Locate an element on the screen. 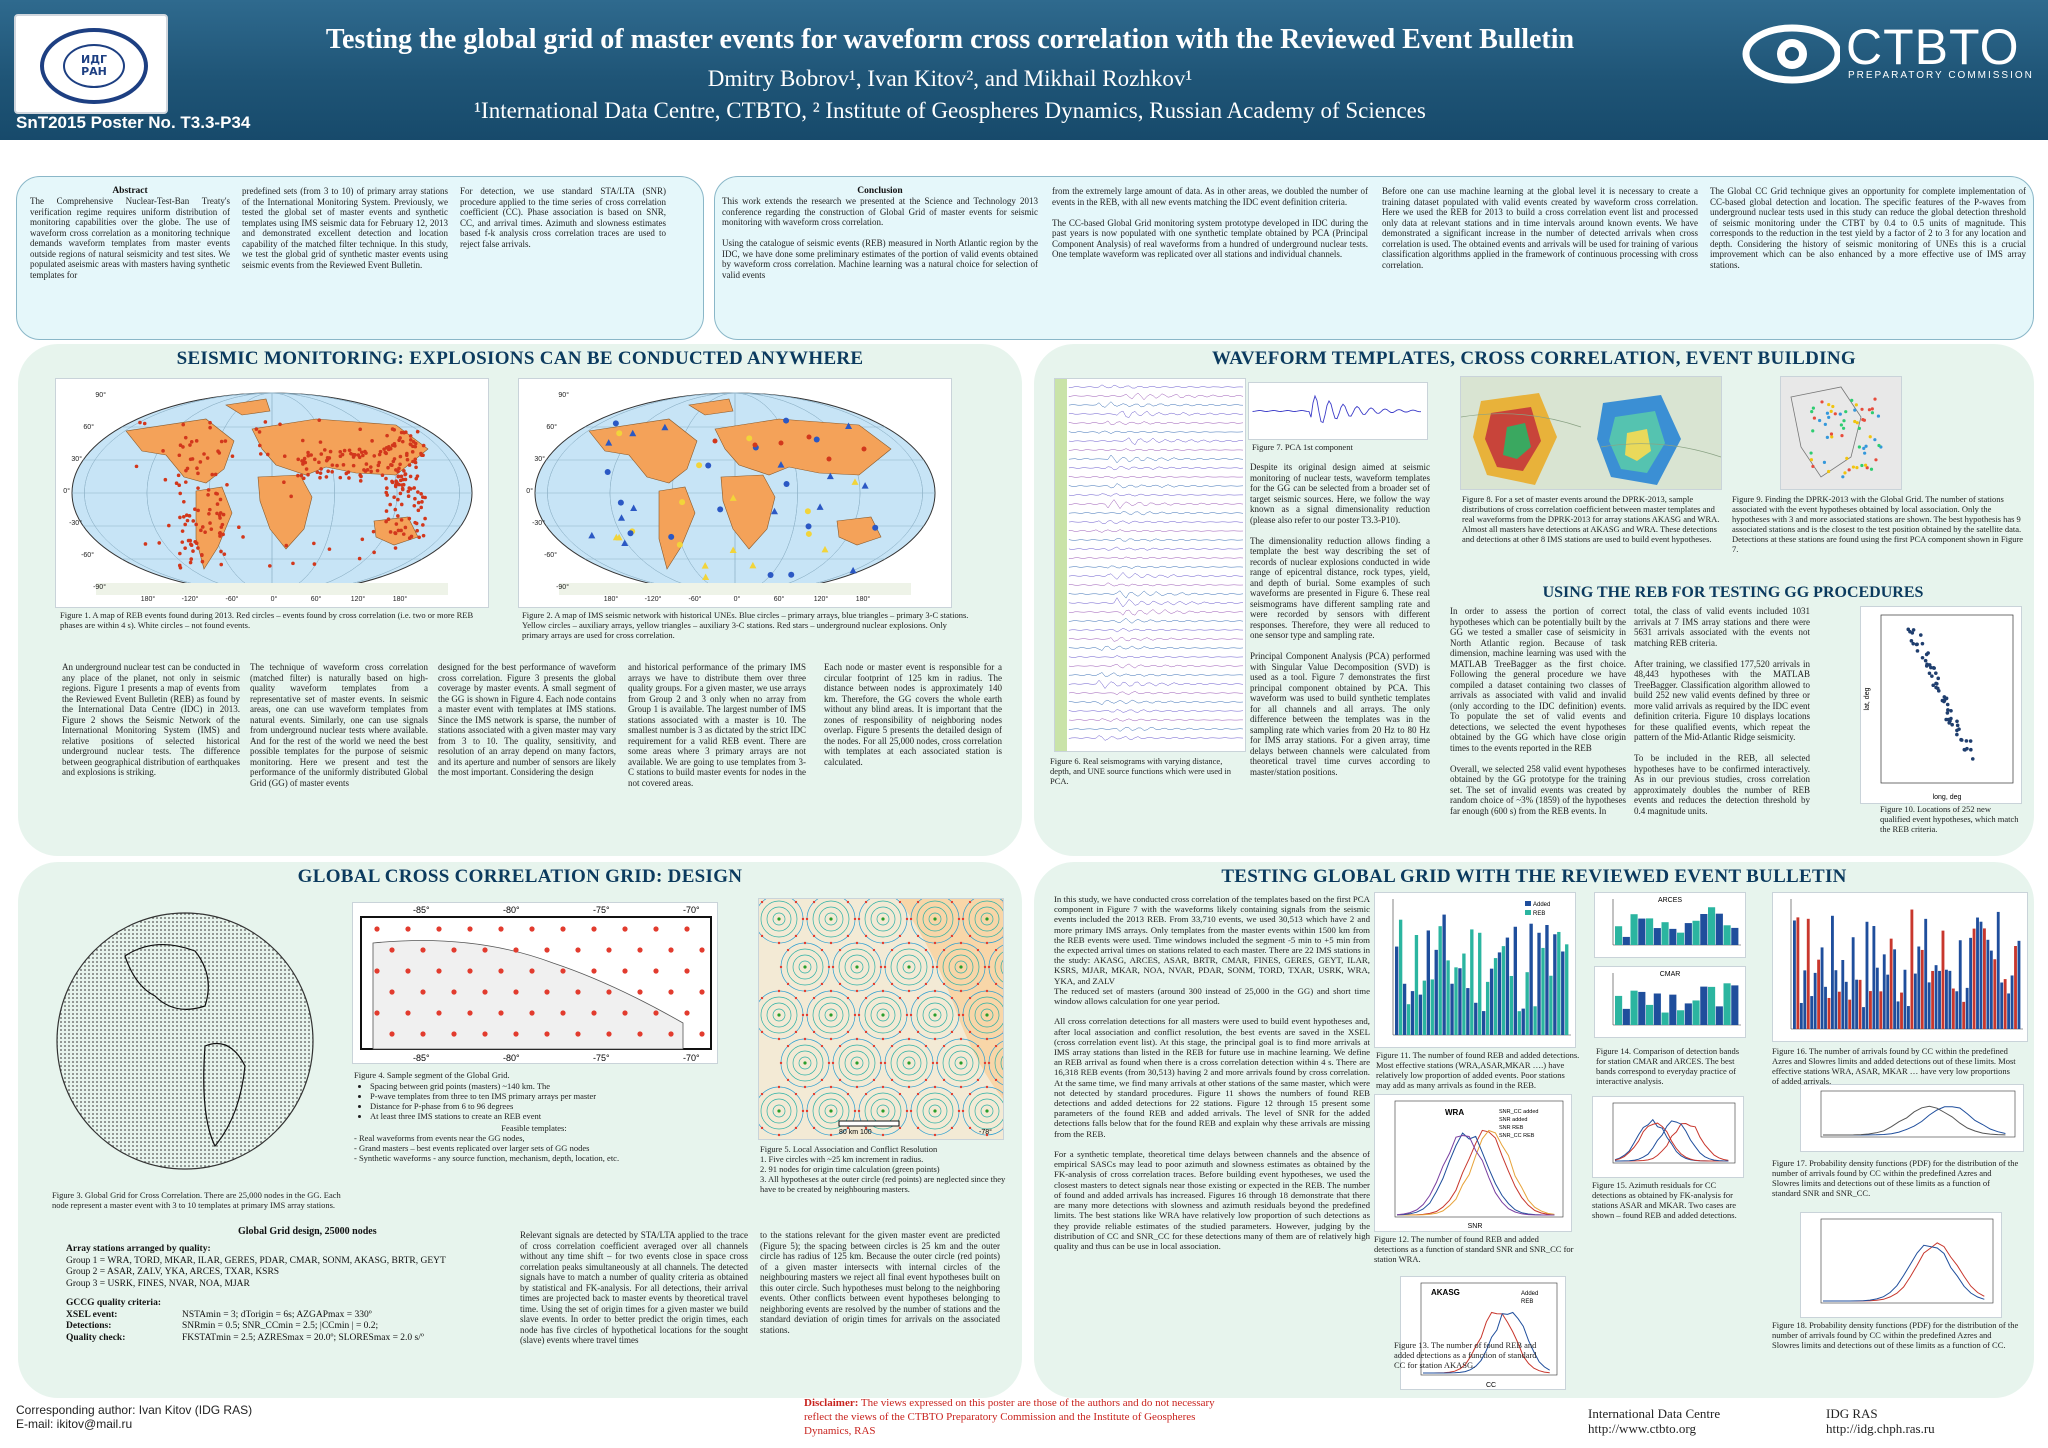 Image resolution: width=2048 pixels, height=1448 pixels. une-star is located at coordinates (809, 437).